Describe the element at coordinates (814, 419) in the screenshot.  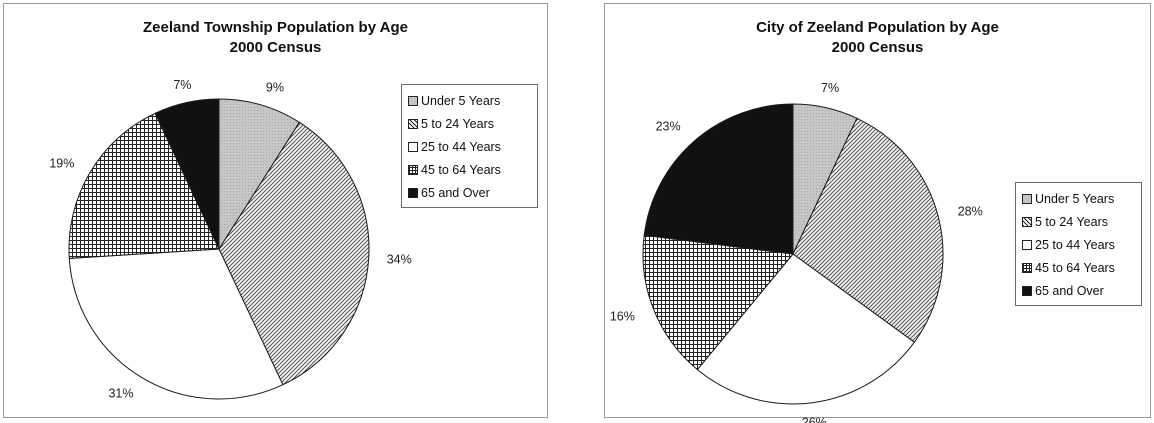
I see `data-label-25-to-44: 26%` at that location.